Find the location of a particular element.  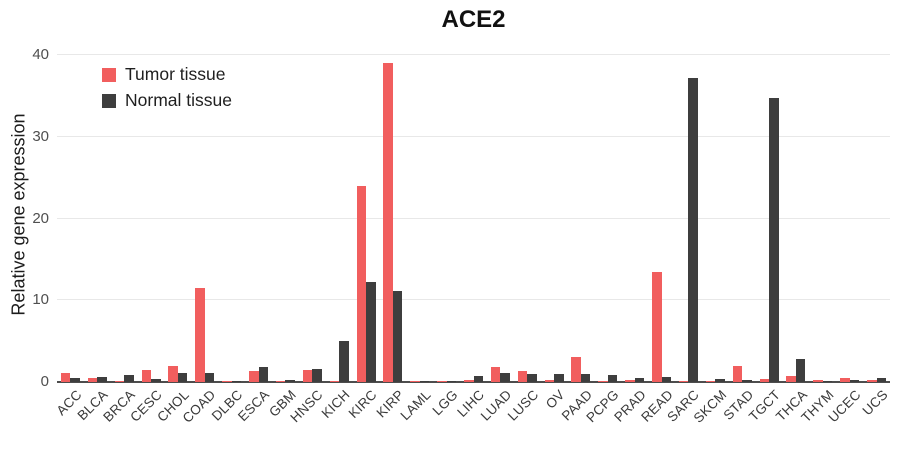

bar-stad-tumor is located at coordinates (737, 374).